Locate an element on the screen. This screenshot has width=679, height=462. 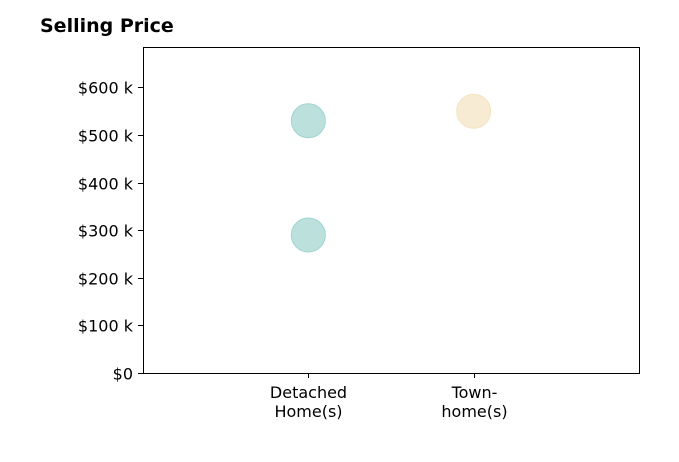
y-axis: $0 $100 k $200 k $300 k $400 k $500 k $600 k is located at coordinates (110, 231).